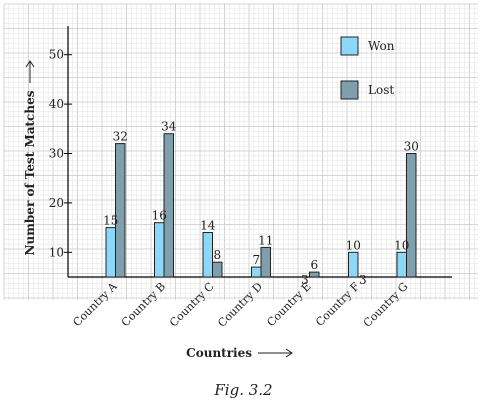 The width and height of the screenshot is (487, 411). I want to click on data-label-won: 14, so click(208, 226).